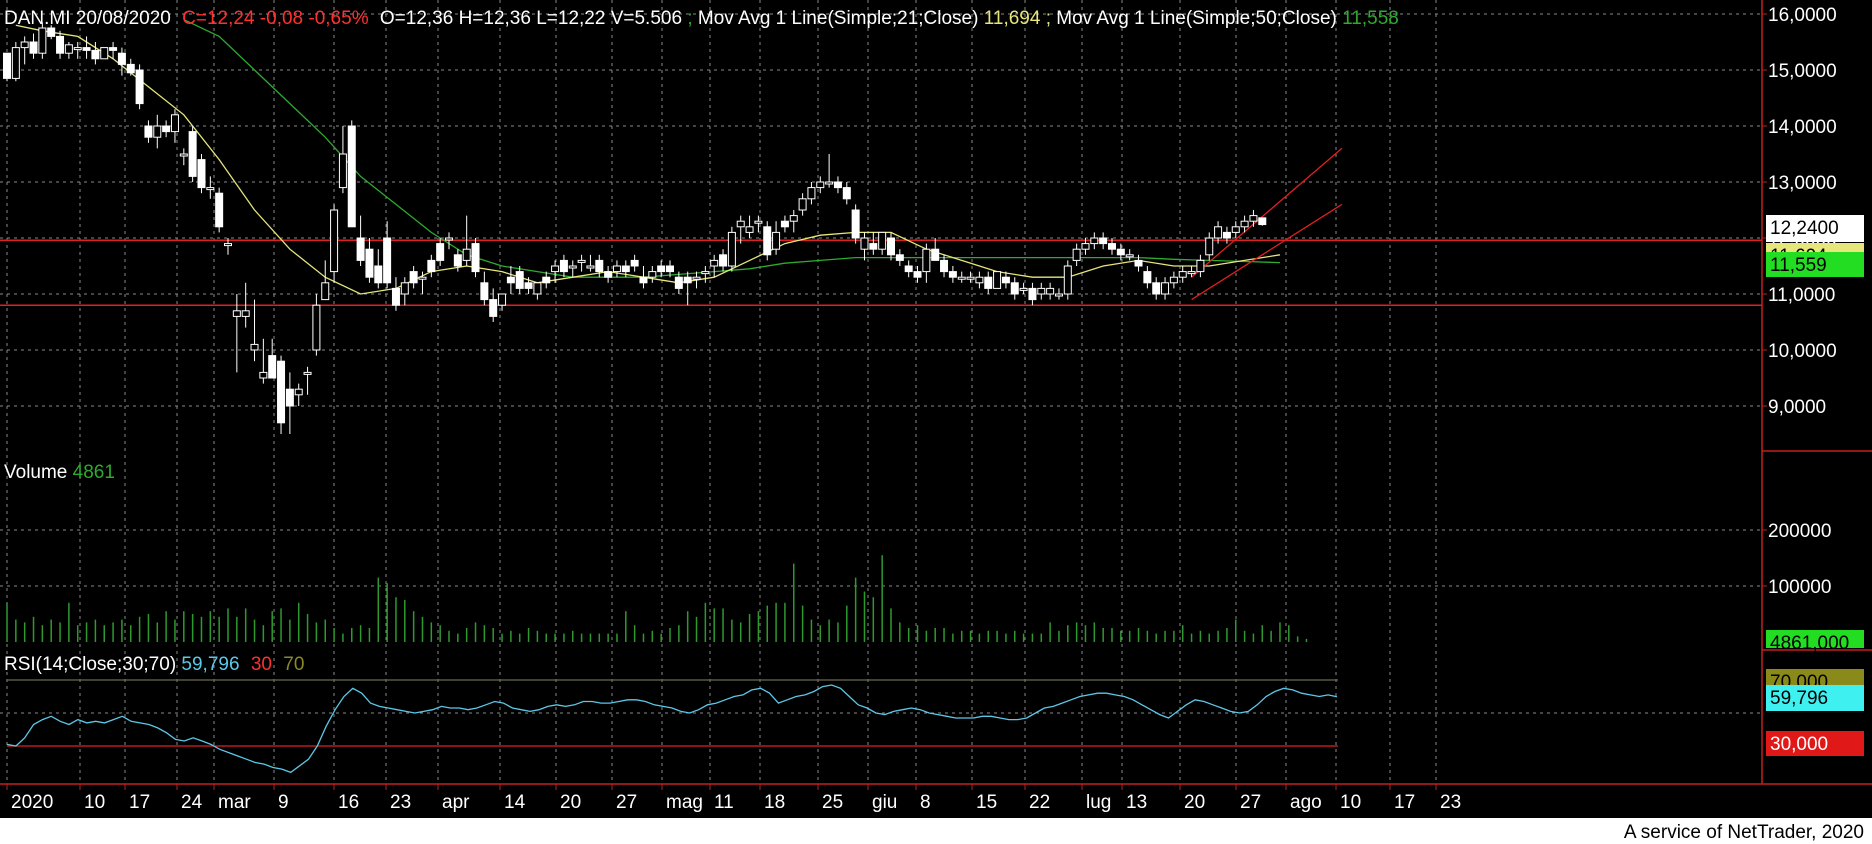 This screenshot has width=1872, height=844. What do you see at coordinates (1370, 18) in the screenshot?
I see `ma50-value: 11,558` at bounding box center [1370, 18].